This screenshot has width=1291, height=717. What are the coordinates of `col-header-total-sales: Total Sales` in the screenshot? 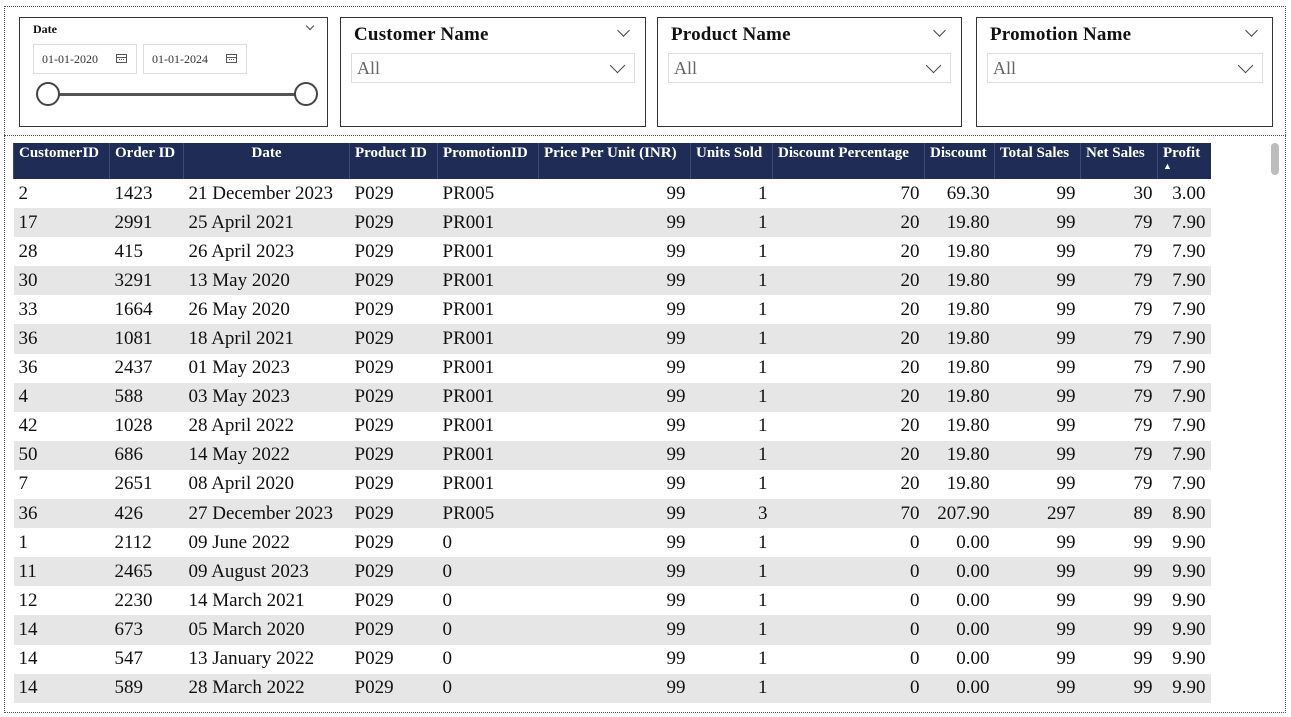 It's located at (1037, 161).